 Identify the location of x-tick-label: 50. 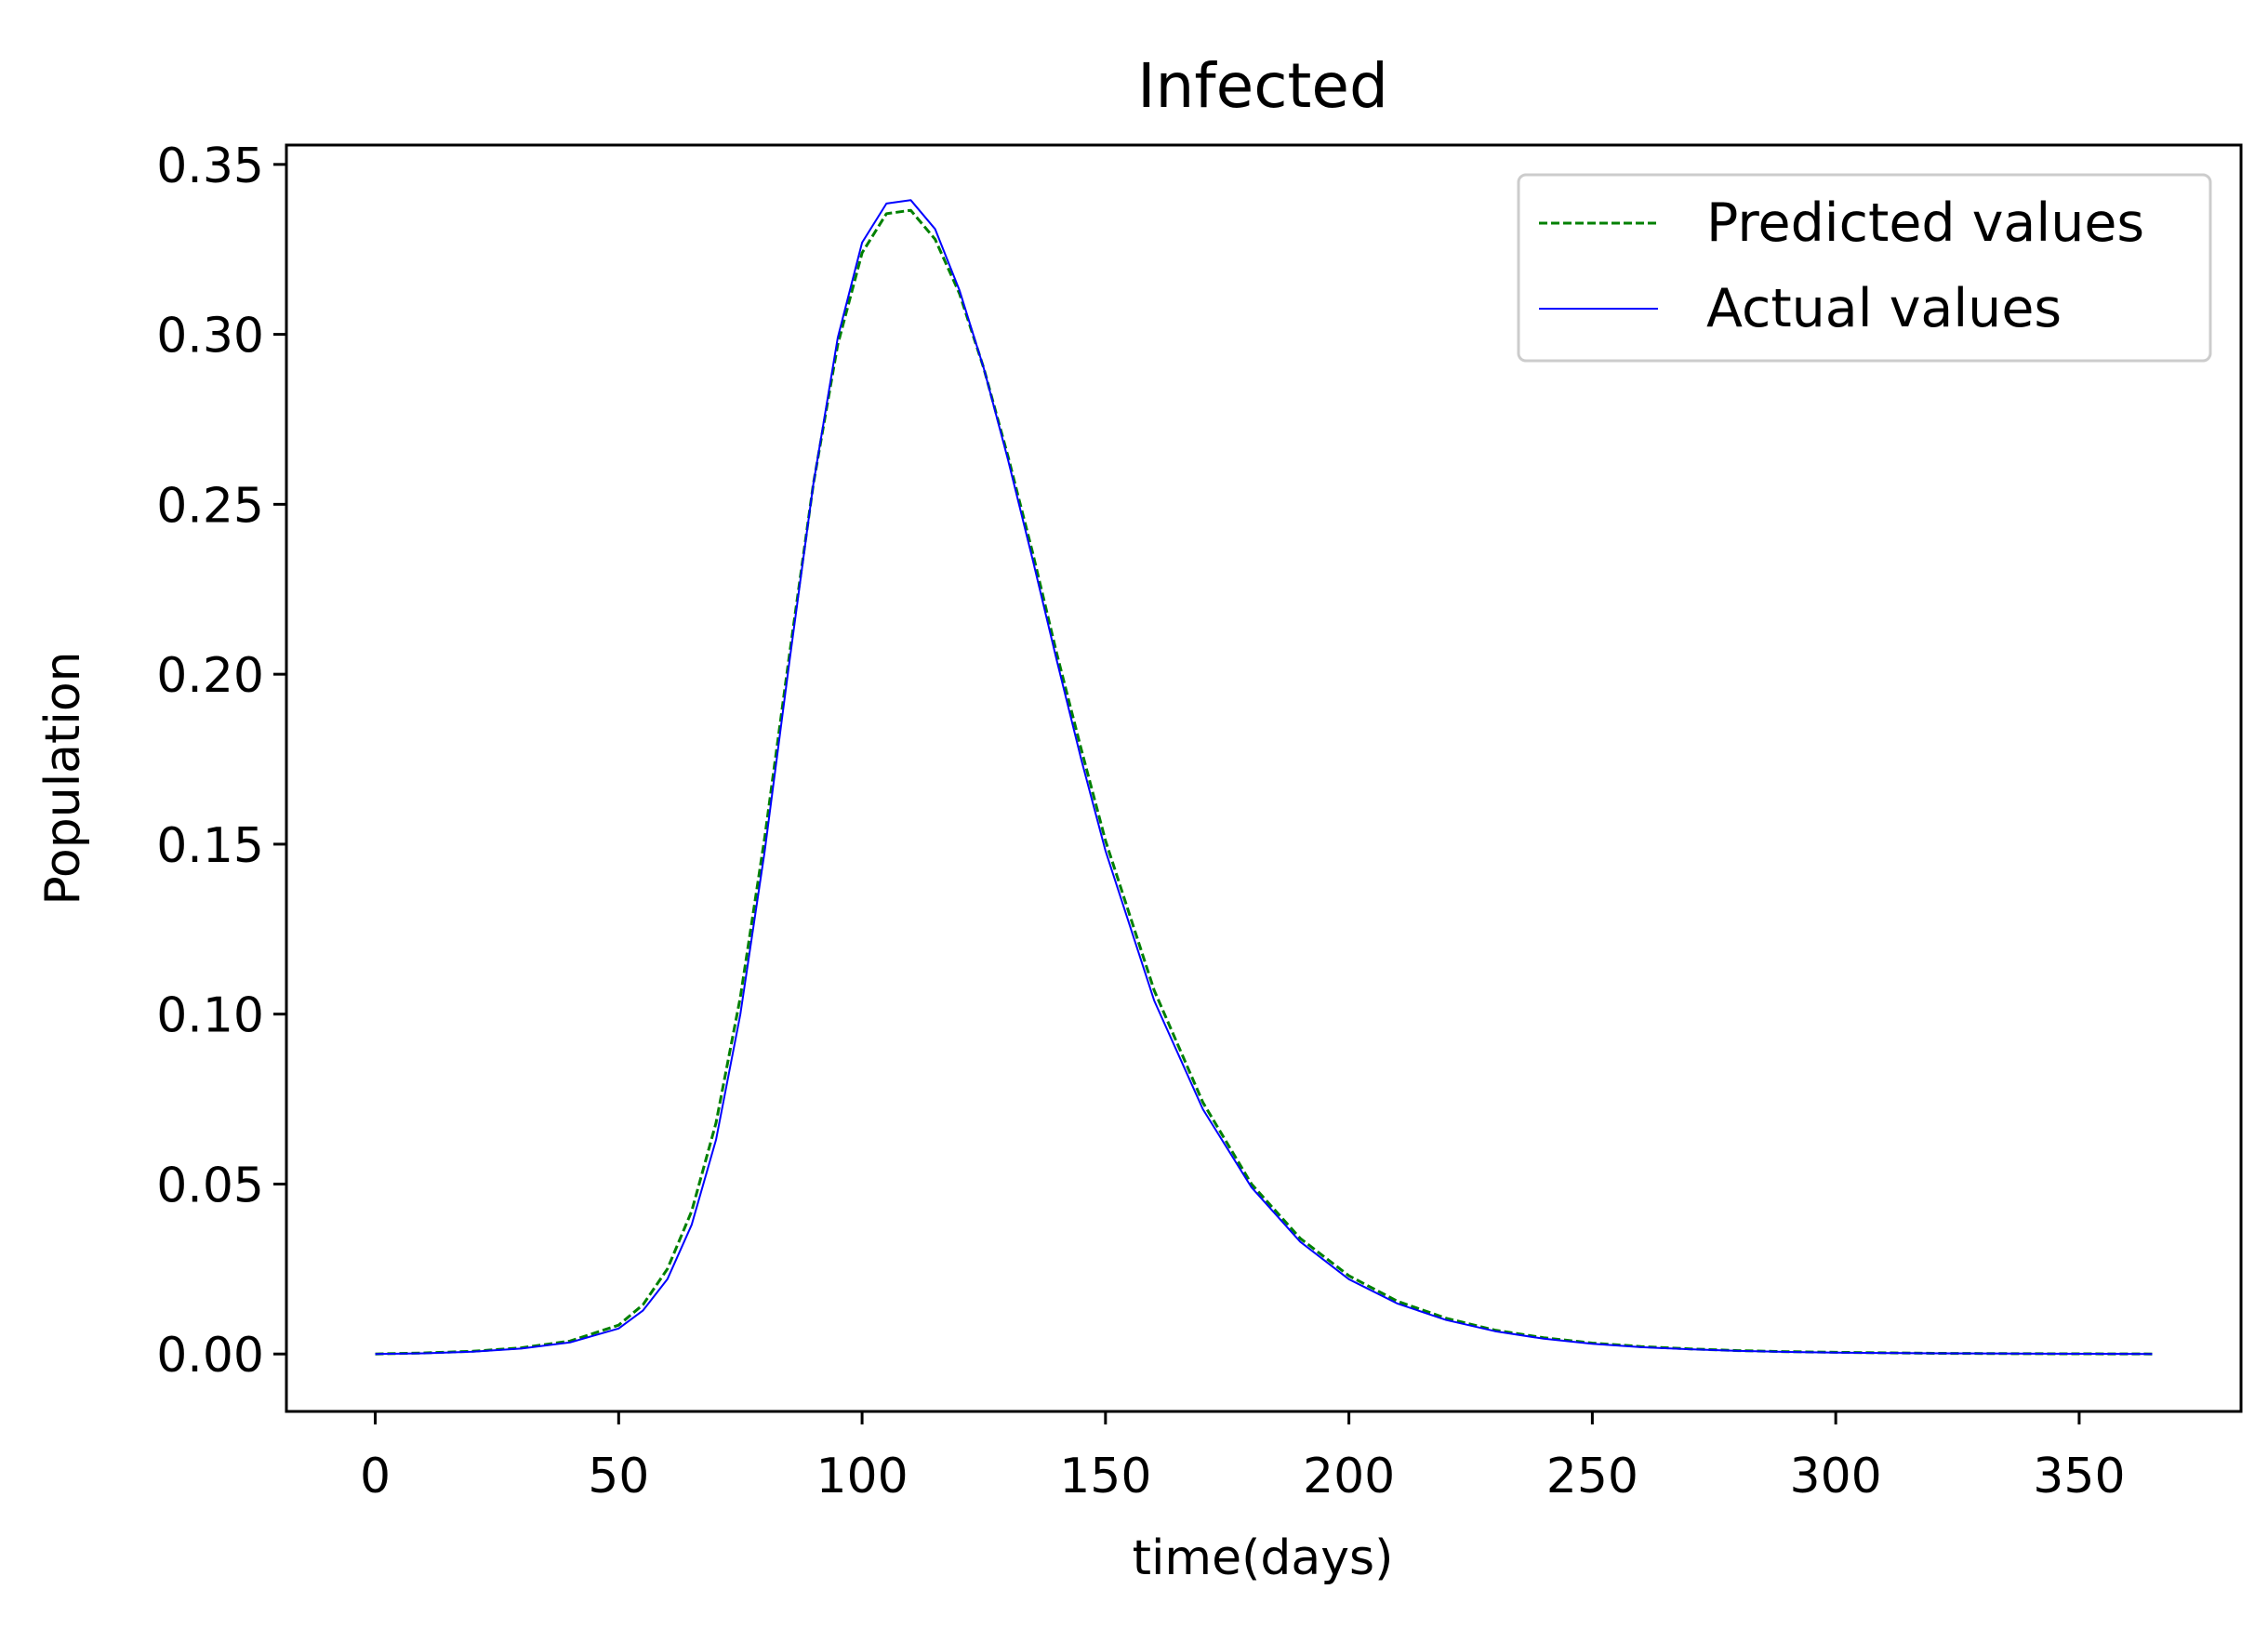
(618, 1476).